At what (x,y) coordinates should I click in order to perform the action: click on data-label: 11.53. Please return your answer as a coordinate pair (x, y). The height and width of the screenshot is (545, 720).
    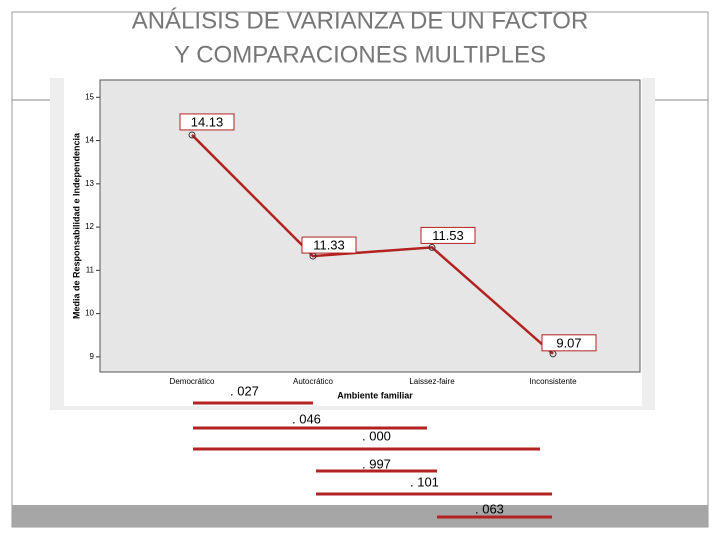
    Looking at the image, I should click on (448, 235).